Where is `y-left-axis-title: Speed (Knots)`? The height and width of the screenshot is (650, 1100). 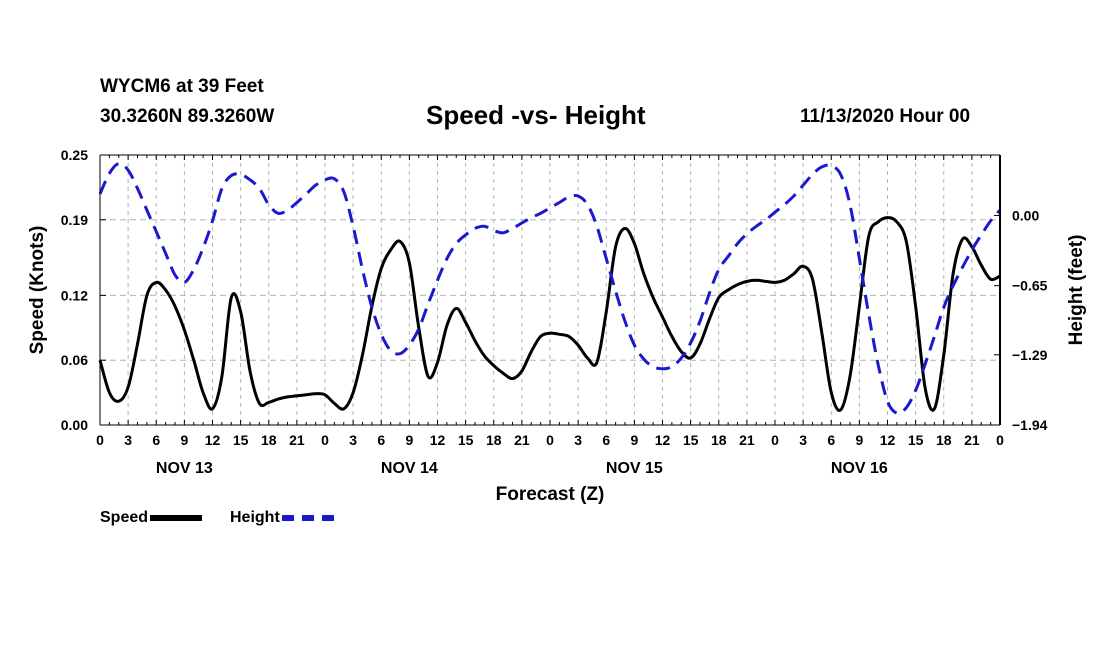
y-left-axis-title: Speed (Knots) is located at coordinates (37, 290).